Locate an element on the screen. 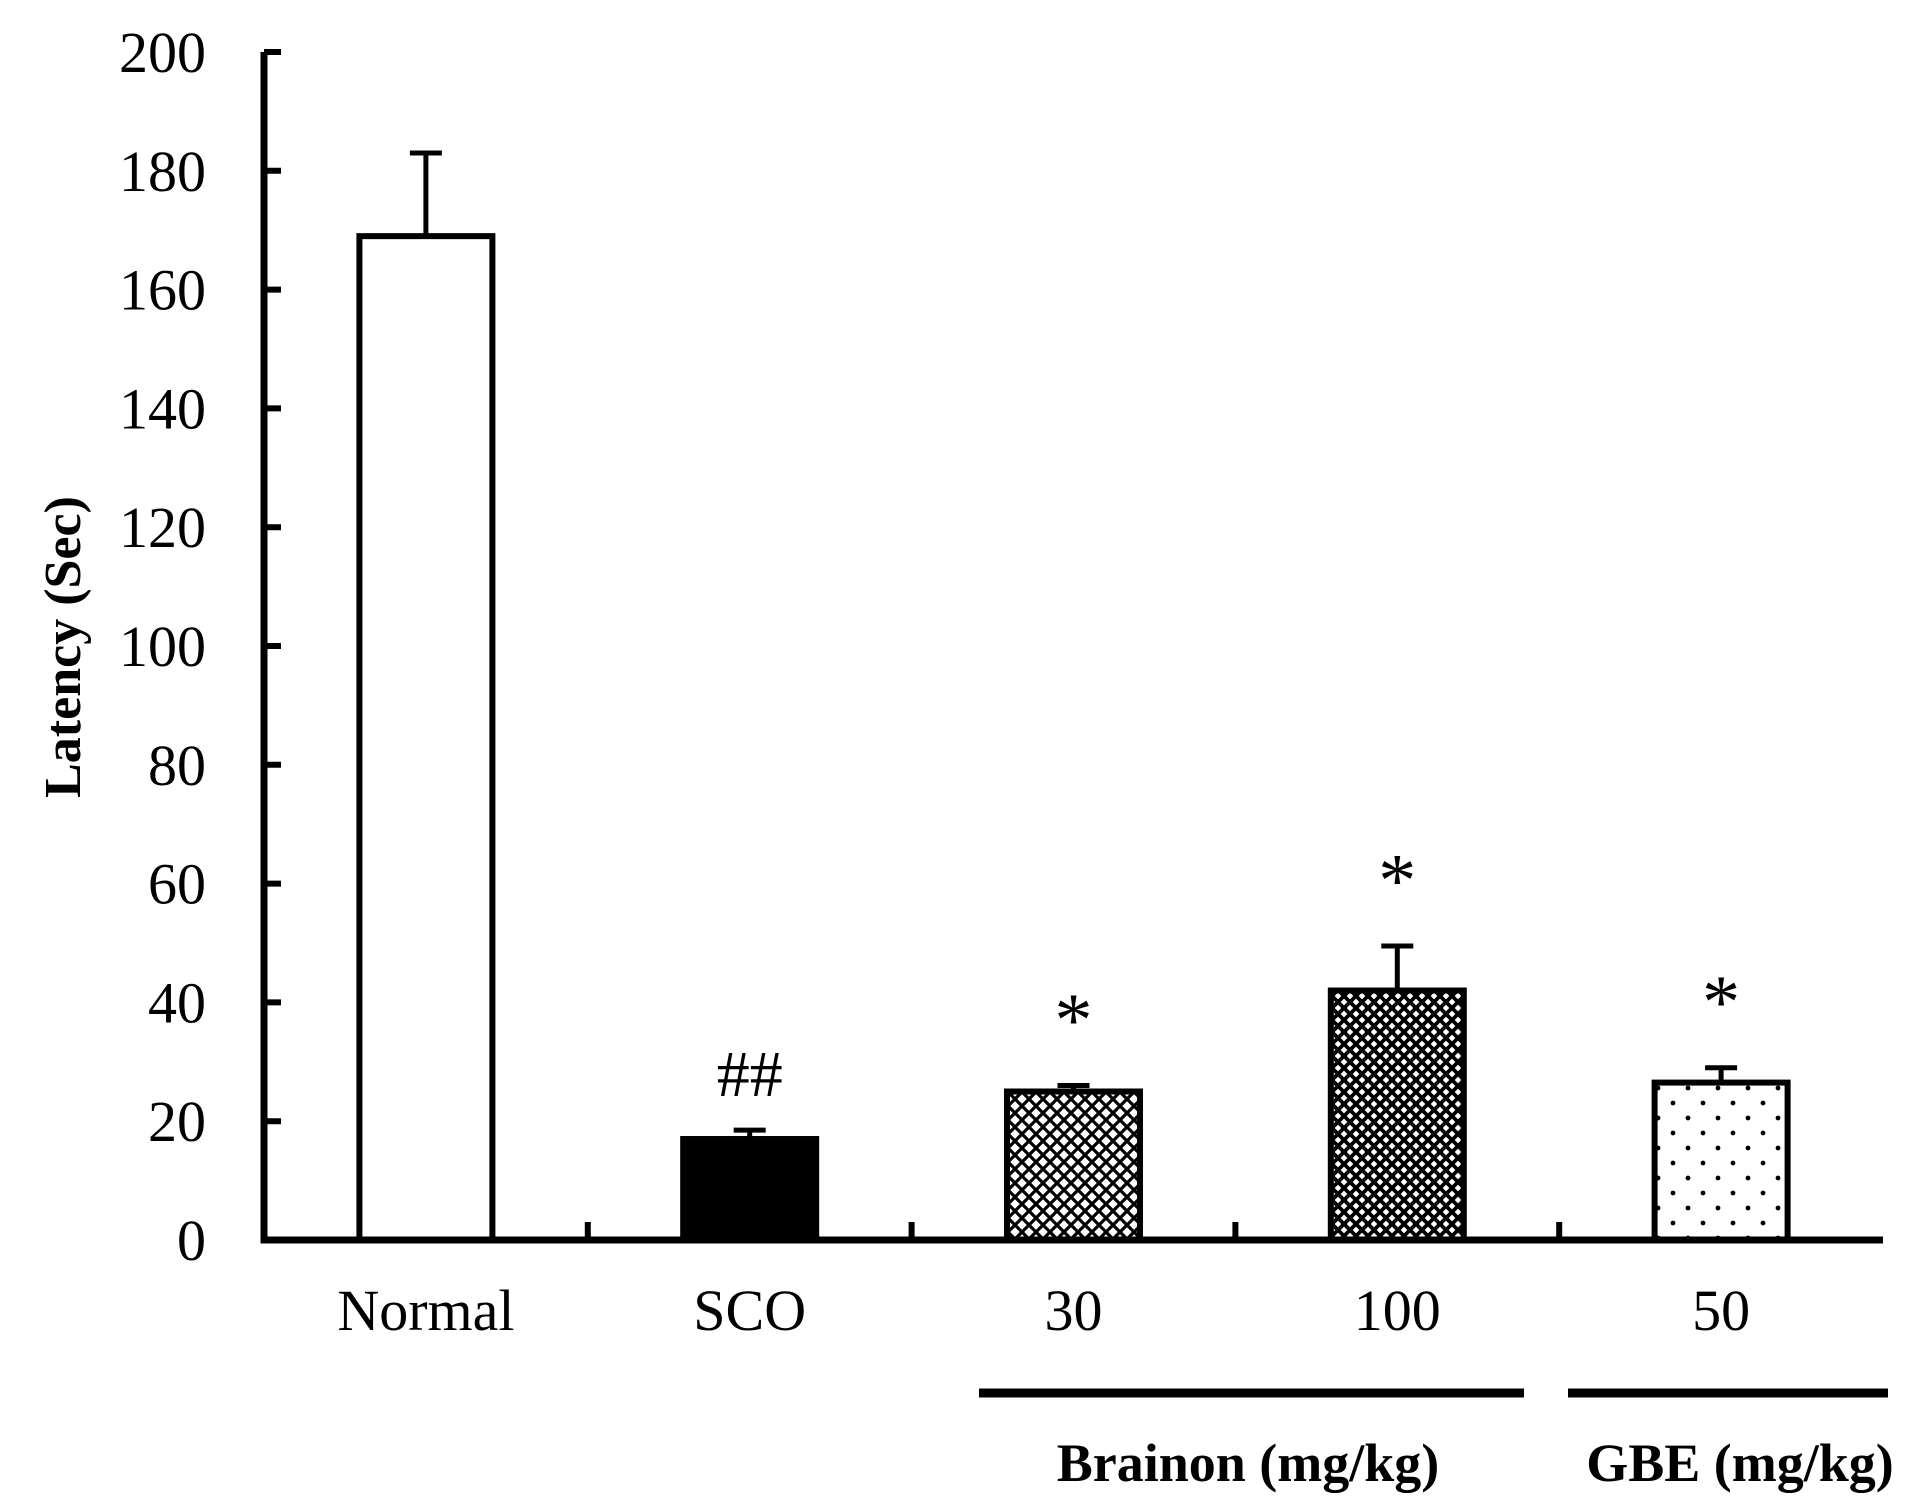  bar-sco is located at coordinates (750, 1190).